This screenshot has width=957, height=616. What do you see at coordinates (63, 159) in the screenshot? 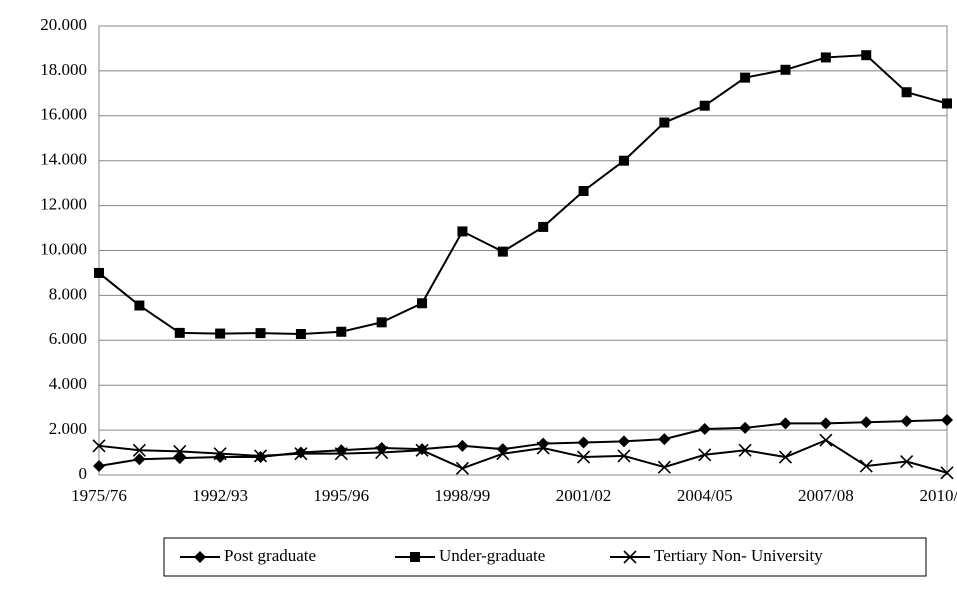
I see `y-tick-label: 14.000` at bounding box center [63, 159].